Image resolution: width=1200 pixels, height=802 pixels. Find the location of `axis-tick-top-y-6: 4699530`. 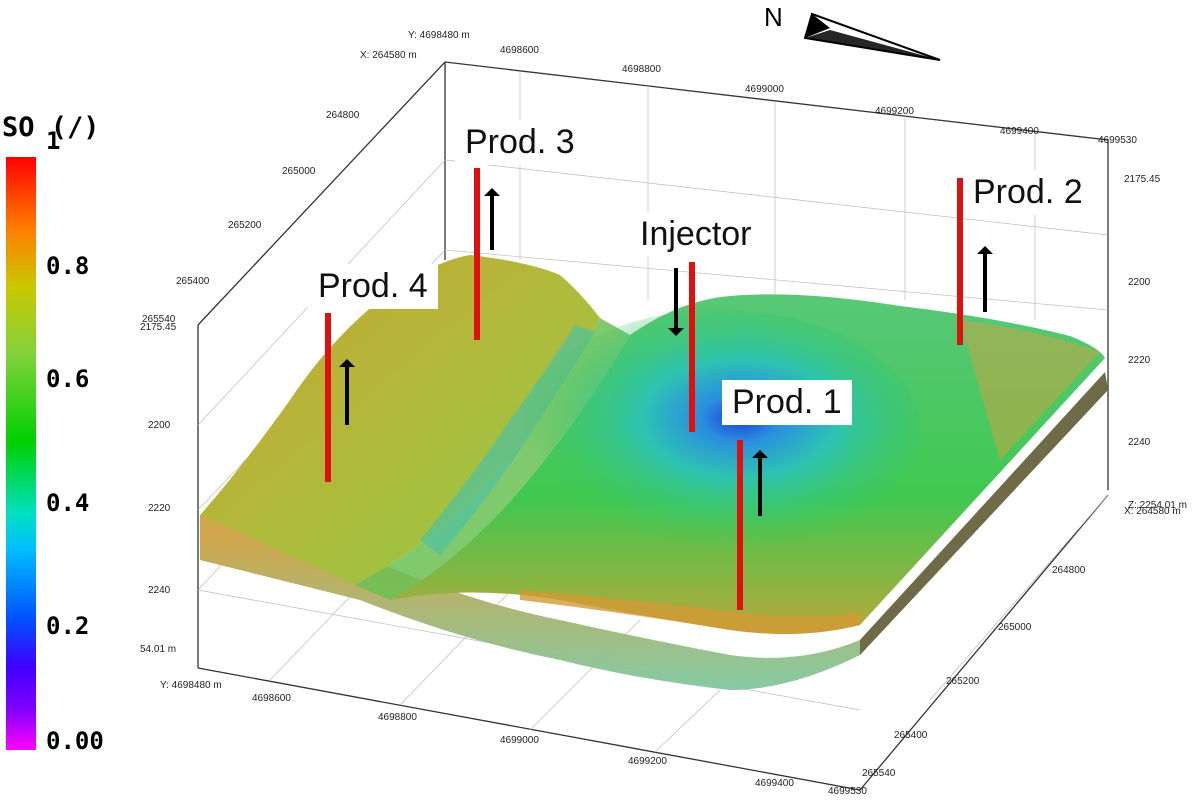

axis-tick-top-y-6: 4699530 is located at coordinates (1117, 140).